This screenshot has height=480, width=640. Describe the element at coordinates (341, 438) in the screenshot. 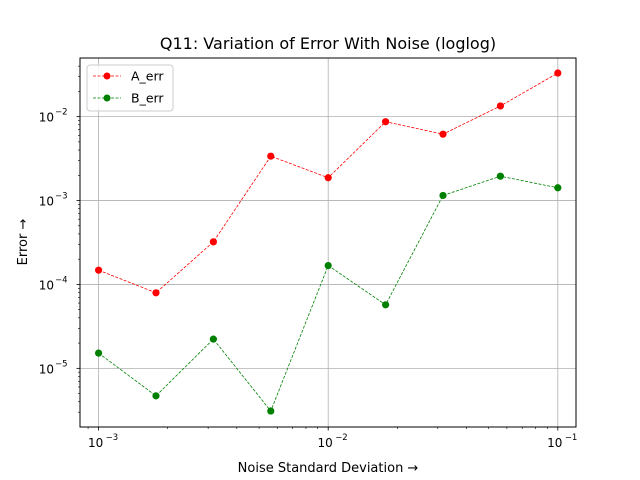

I see `x-tick-exponent: −2` at that location.